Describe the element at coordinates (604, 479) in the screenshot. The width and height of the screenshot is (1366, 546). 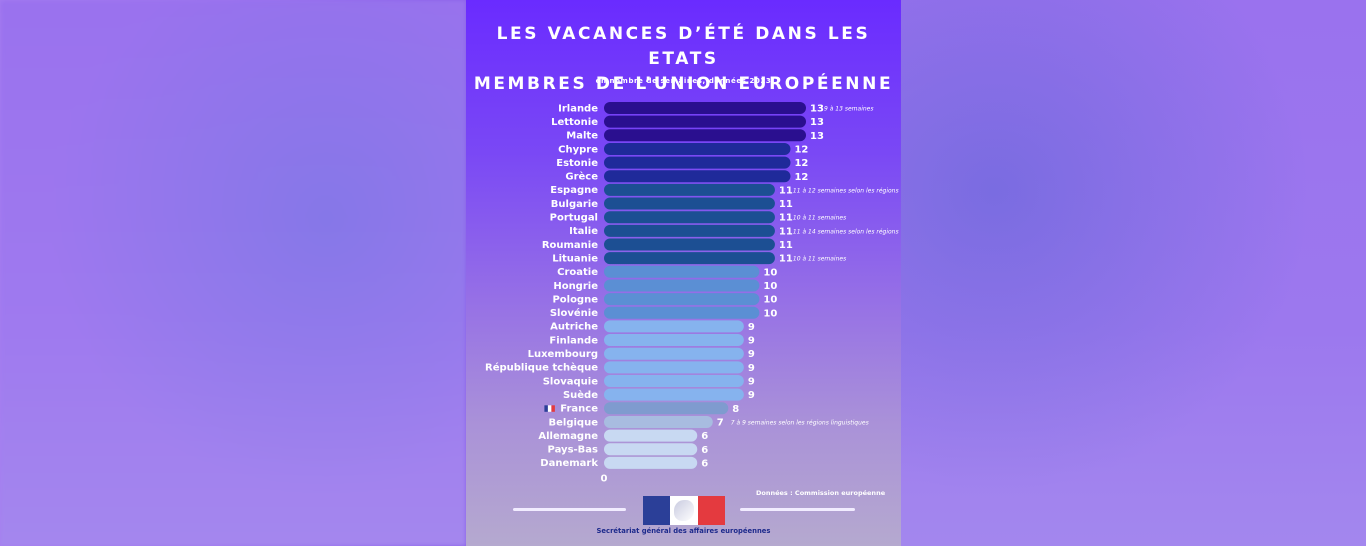
I see `axis-zero-label: 0` at that location.